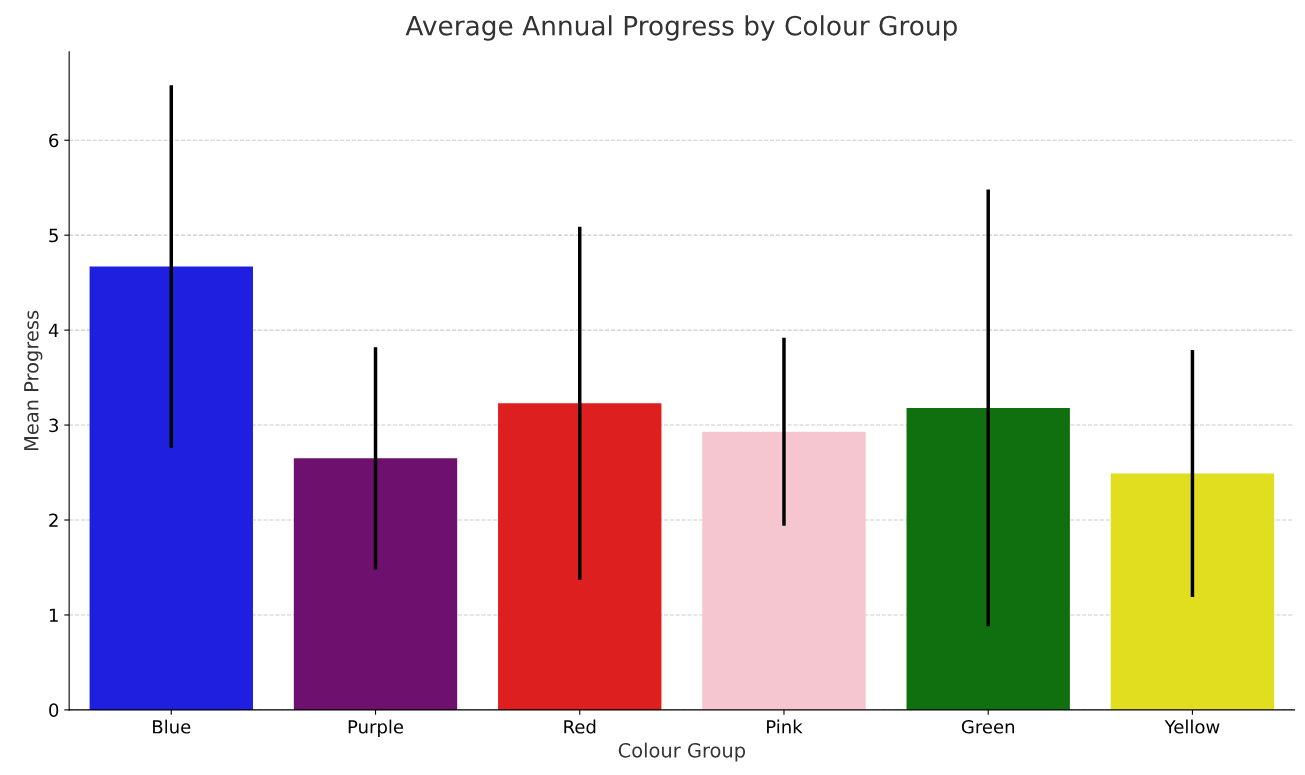 The width and height of the screenshot is (1305, 775). I want to click on y-tick-label: 2, so click(53, 520).